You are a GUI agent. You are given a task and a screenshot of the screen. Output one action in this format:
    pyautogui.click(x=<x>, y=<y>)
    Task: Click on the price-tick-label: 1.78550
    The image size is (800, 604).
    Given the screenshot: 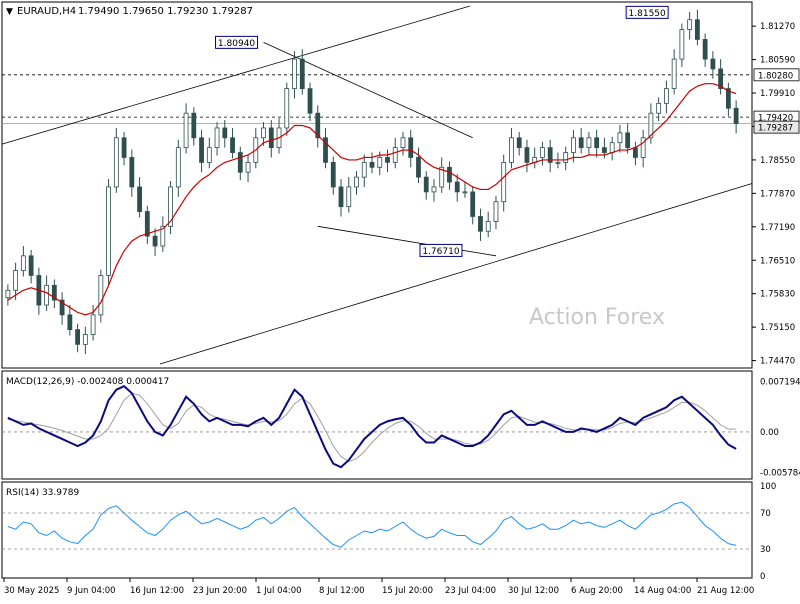 What is the action you would take?
    pyautogui.click(x=777, y=161)
    